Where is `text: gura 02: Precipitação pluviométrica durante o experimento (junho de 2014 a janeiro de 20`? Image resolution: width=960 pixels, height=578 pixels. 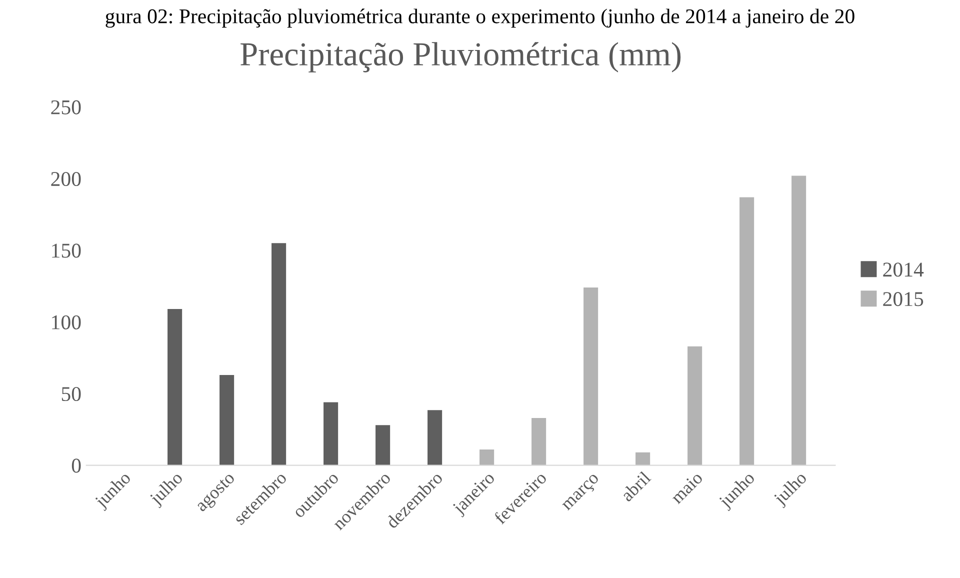 text: gura 02: Precipitação pluviométrica durante o experimento (junho de 2014 a janeiro de 20 is located at coordinates (480, 18).